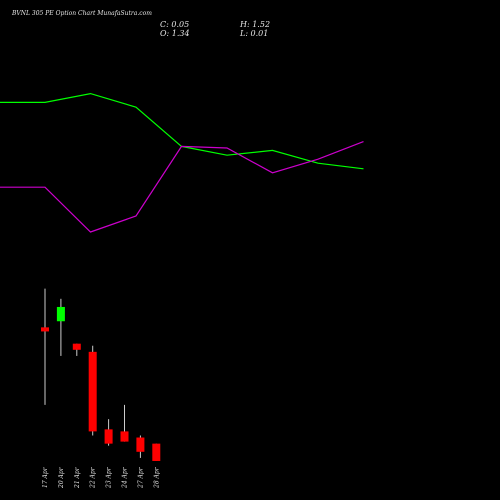 This screenshot has width=500, height=500. What do you see at coordinates (82, 13) in the screenshot?
I see `chart-title: BVNL 305 PE Option Chart MunafaSutra.com` at bounding box center [82, 13].